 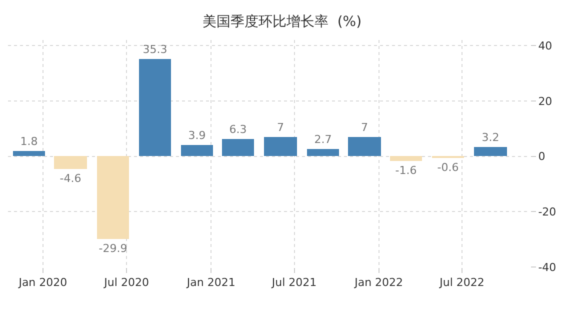 I want to click on data-label: -4.6, so click(x=71, y=178).